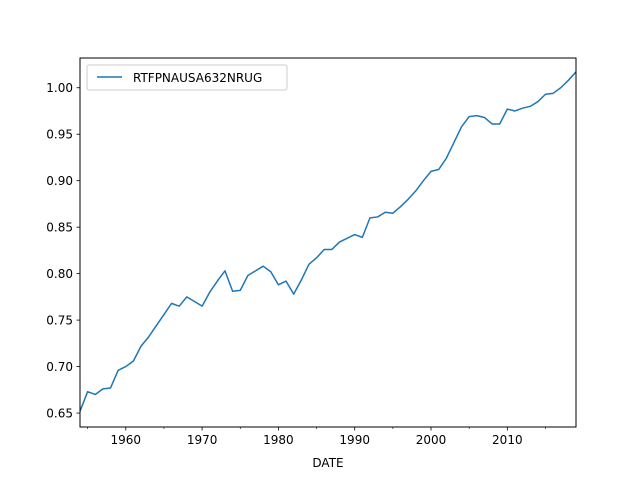  Describe the element at coordinates (59, 320) in the screenshot. I see `y-tick-label: 0.75` at that location.